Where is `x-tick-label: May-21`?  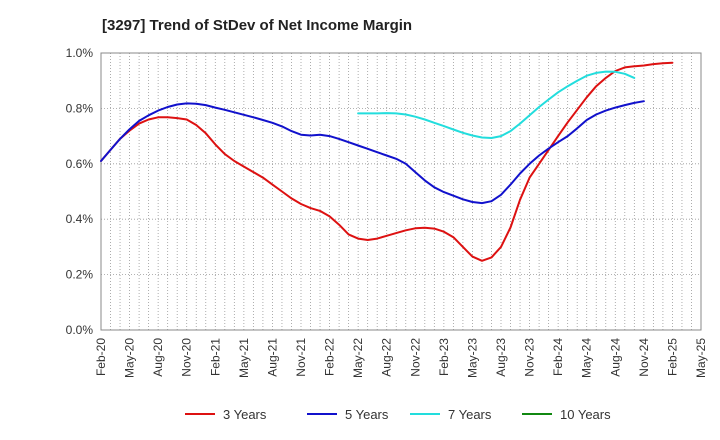 x-tick-label: May-21 is located at coordinates (244, 358).